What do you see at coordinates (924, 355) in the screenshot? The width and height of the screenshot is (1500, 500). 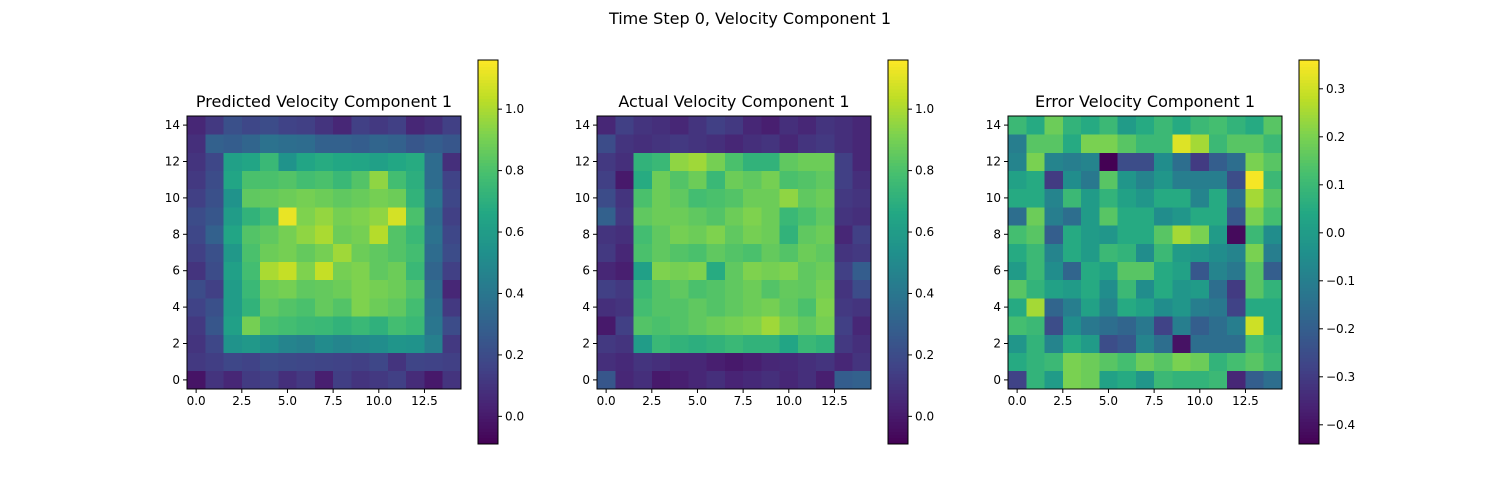 I see `colorbar-tick-label: 0.2` at bounding box center [924, 355].